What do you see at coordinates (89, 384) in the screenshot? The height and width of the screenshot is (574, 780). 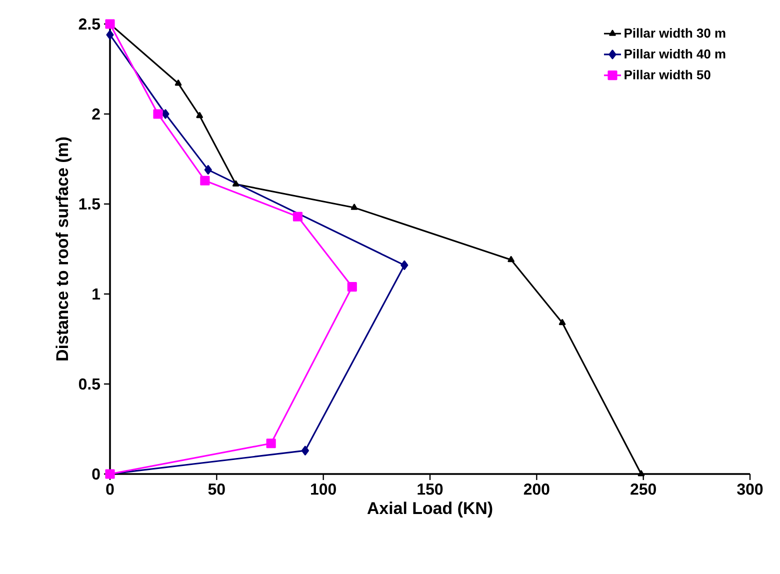 I see `y-tick-label: 0.5` at bounding box center [89, 384].